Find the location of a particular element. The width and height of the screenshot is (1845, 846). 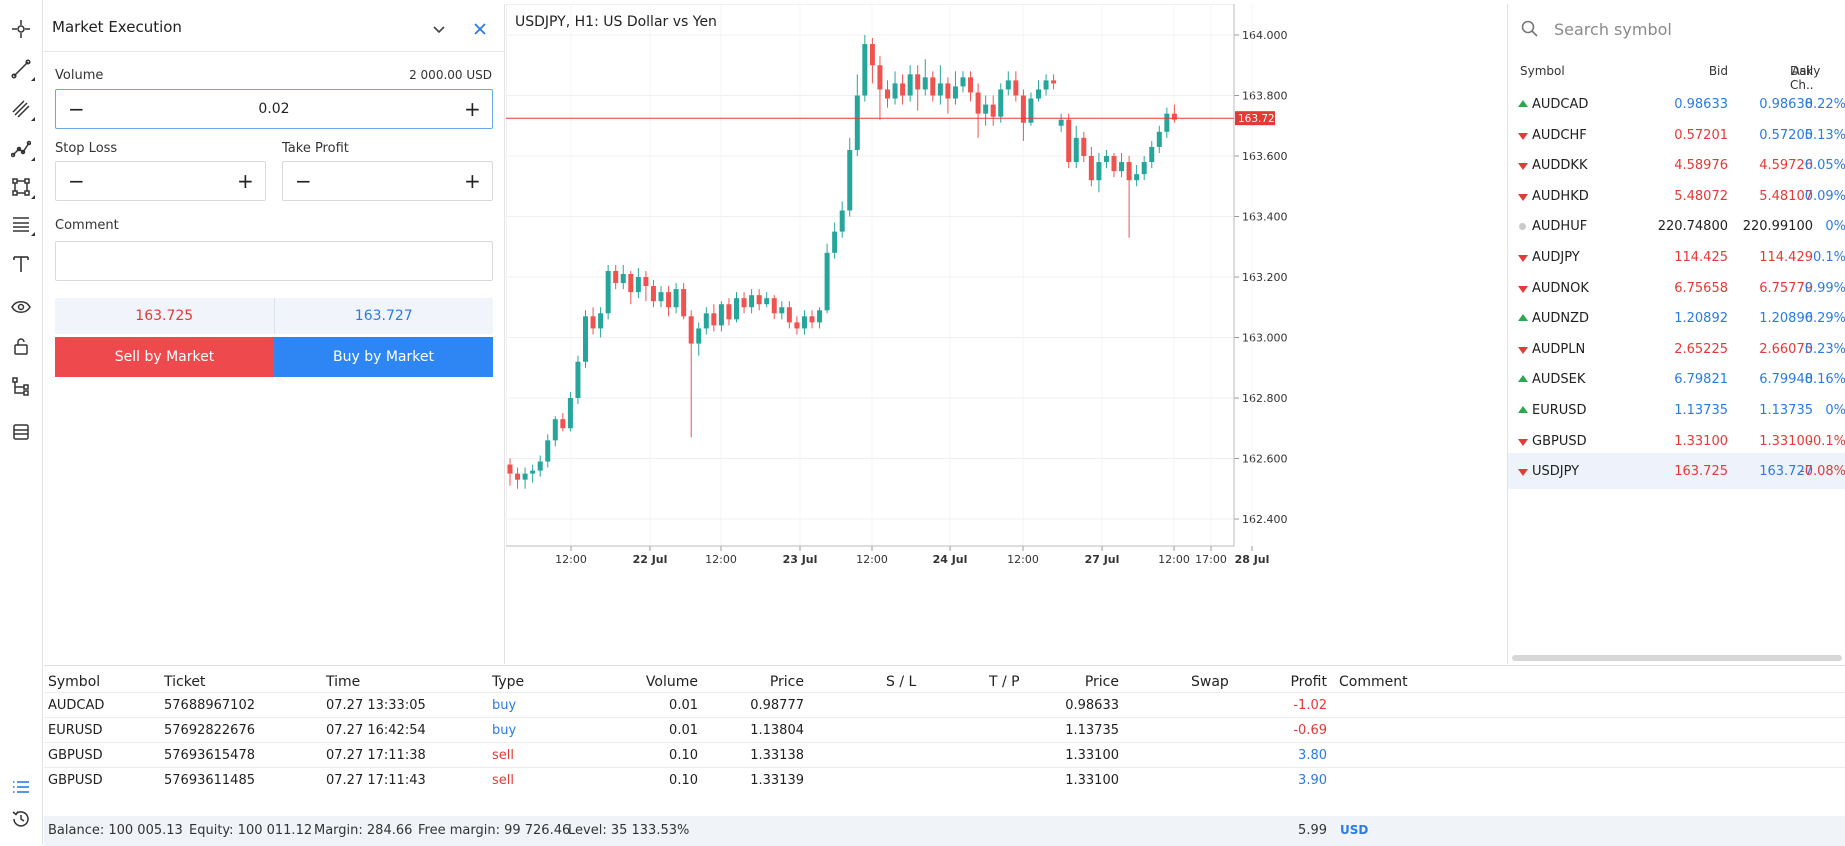

symbol-search: Search symbol is located at coordinates (1676, 29).